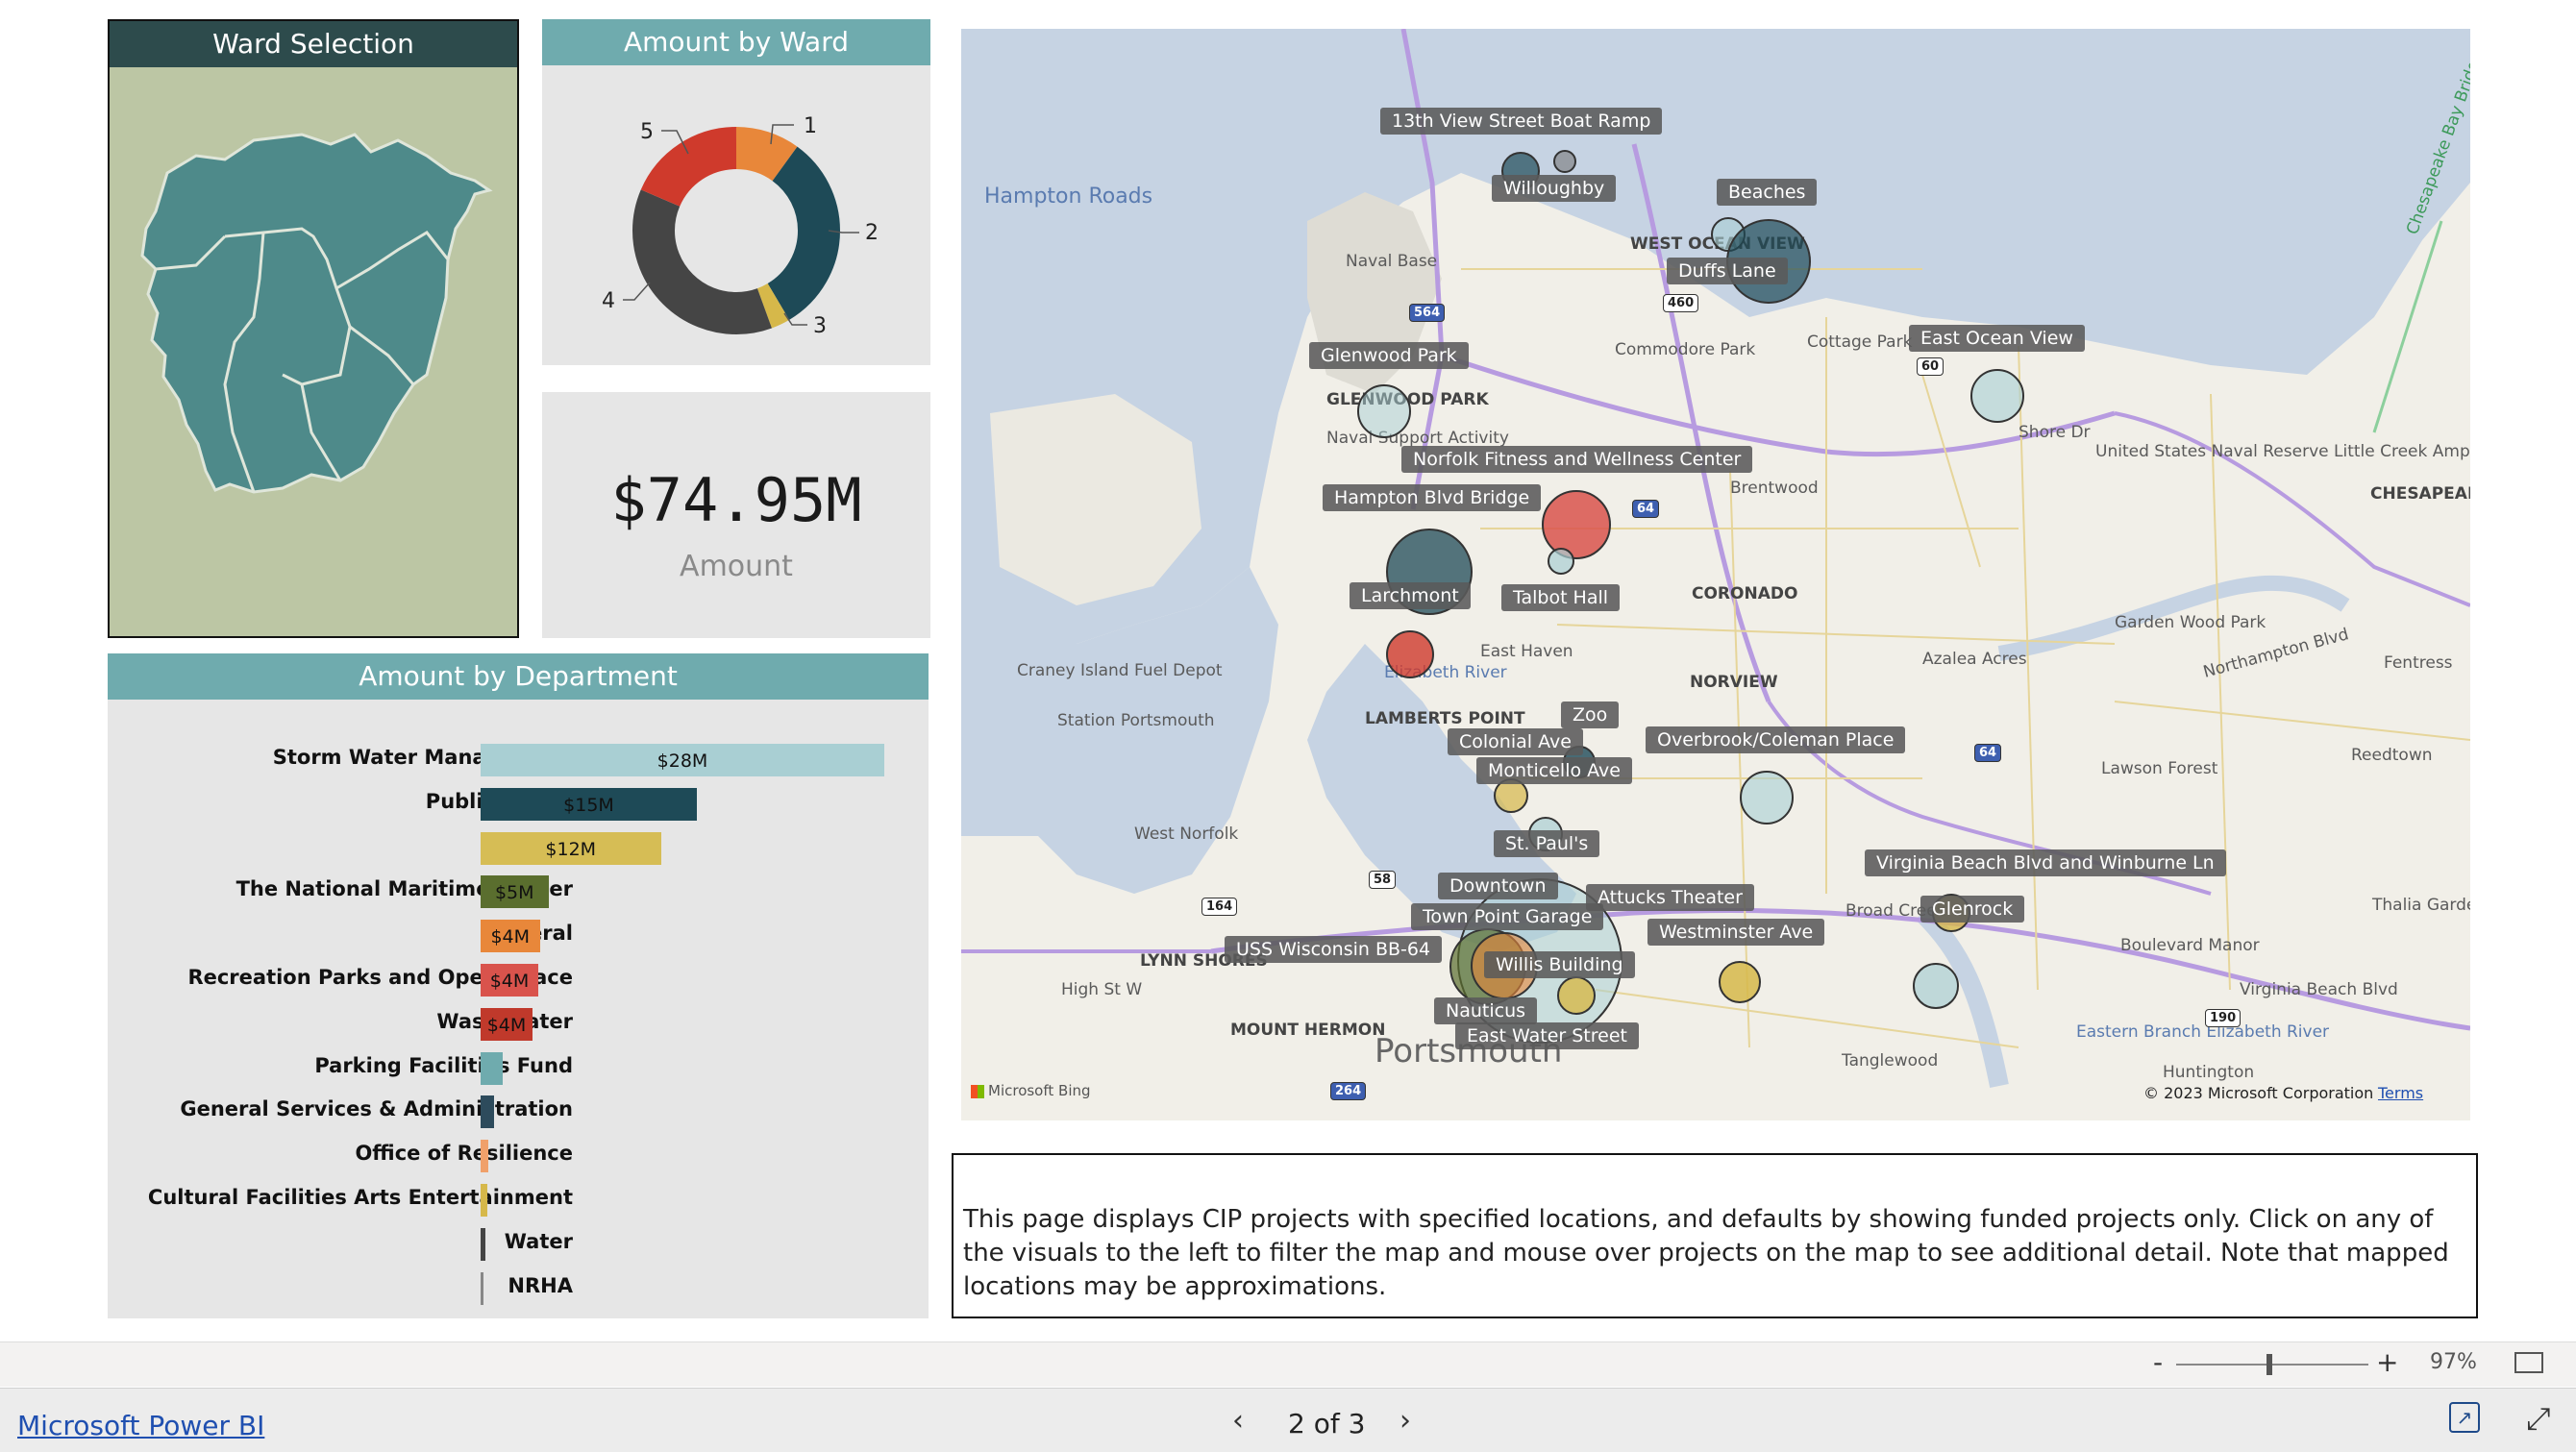  What do you see at coordinates (1776, 740) in the screenshot?
I see `map-project-pin-label: Overbrook/Coleman Place` at bounding box center [1776, 740].